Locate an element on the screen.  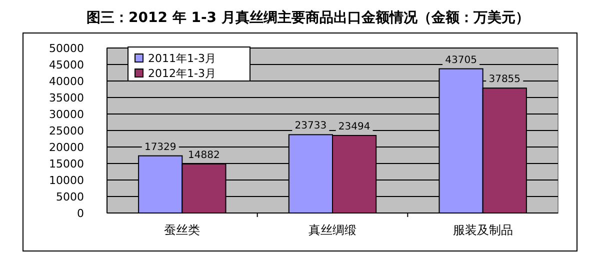
y-tick-label: 45000 is located at coordinates (66, 65).